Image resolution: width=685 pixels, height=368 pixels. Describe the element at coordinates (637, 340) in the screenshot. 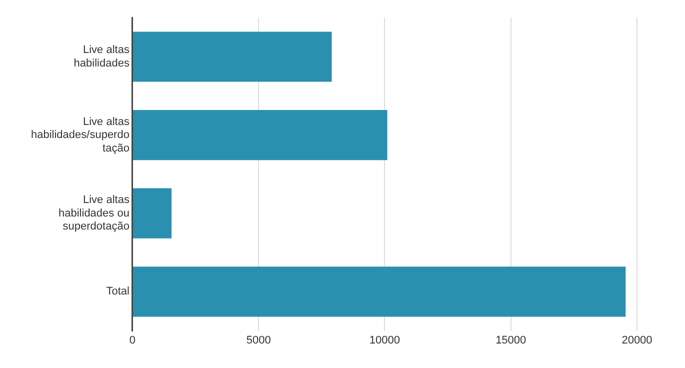

I see `x-tick-label: 20000` at that location.